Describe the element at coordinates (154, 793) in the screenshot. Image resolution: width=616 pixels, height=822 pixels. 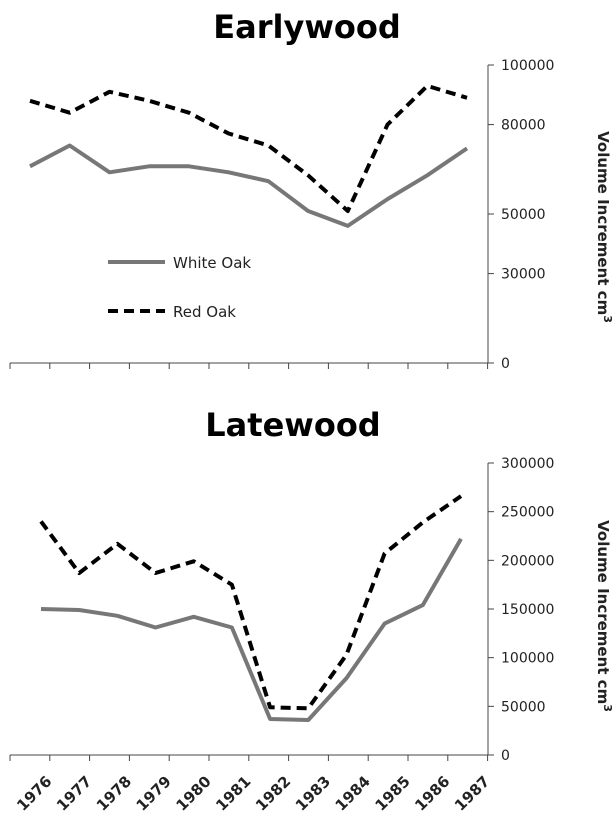
I see `latewood-x-tick-label: 1979` at that location.